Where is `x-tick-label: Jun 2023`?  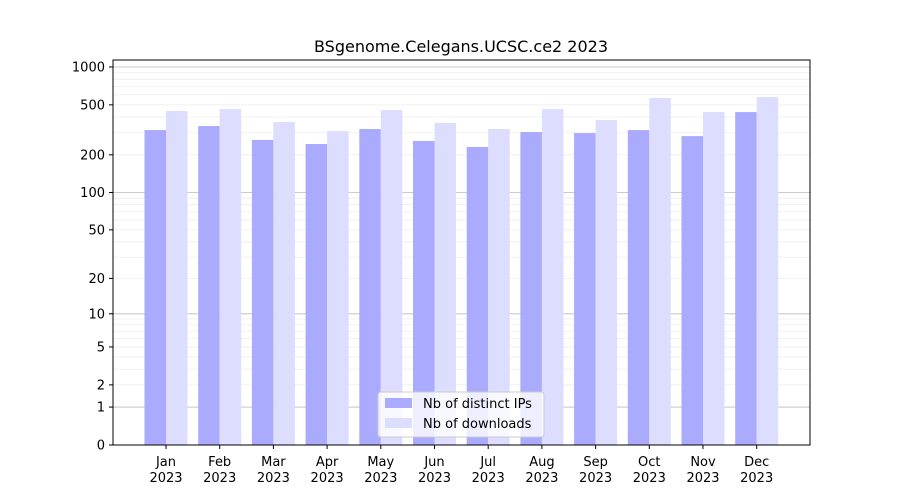 x-tick-label: Jun 2023 is located at coordinates (434, 470).